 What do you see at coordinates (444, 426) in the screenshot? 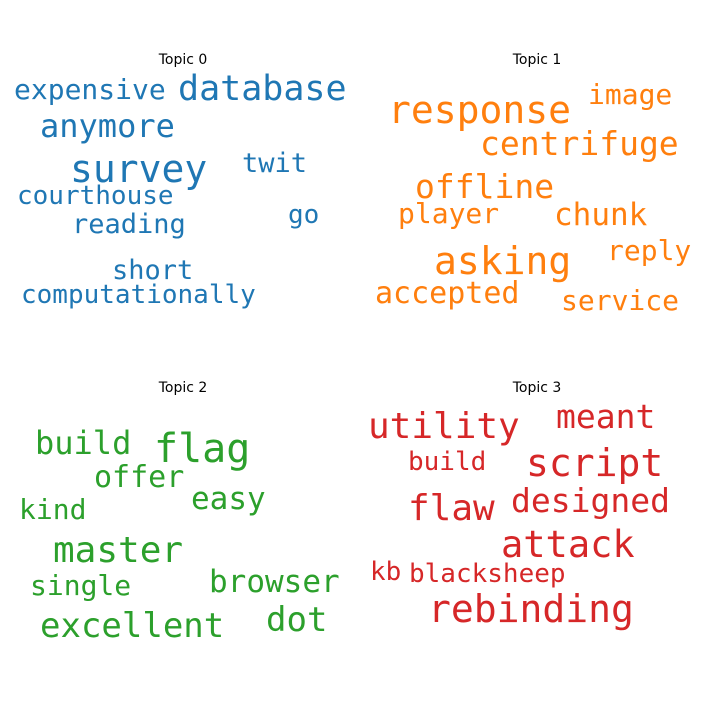
I see `word-3-utility: utility` at bounding box center [444, 426].